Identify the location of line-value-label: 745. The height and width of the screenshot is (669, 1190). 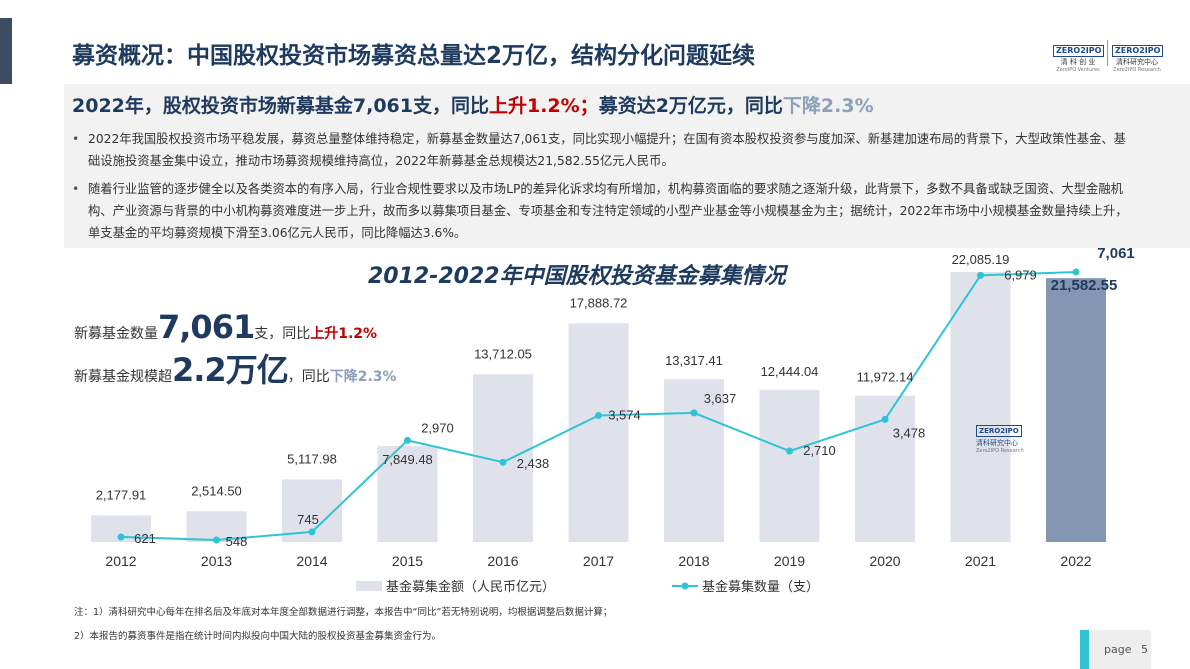
(308, 519).